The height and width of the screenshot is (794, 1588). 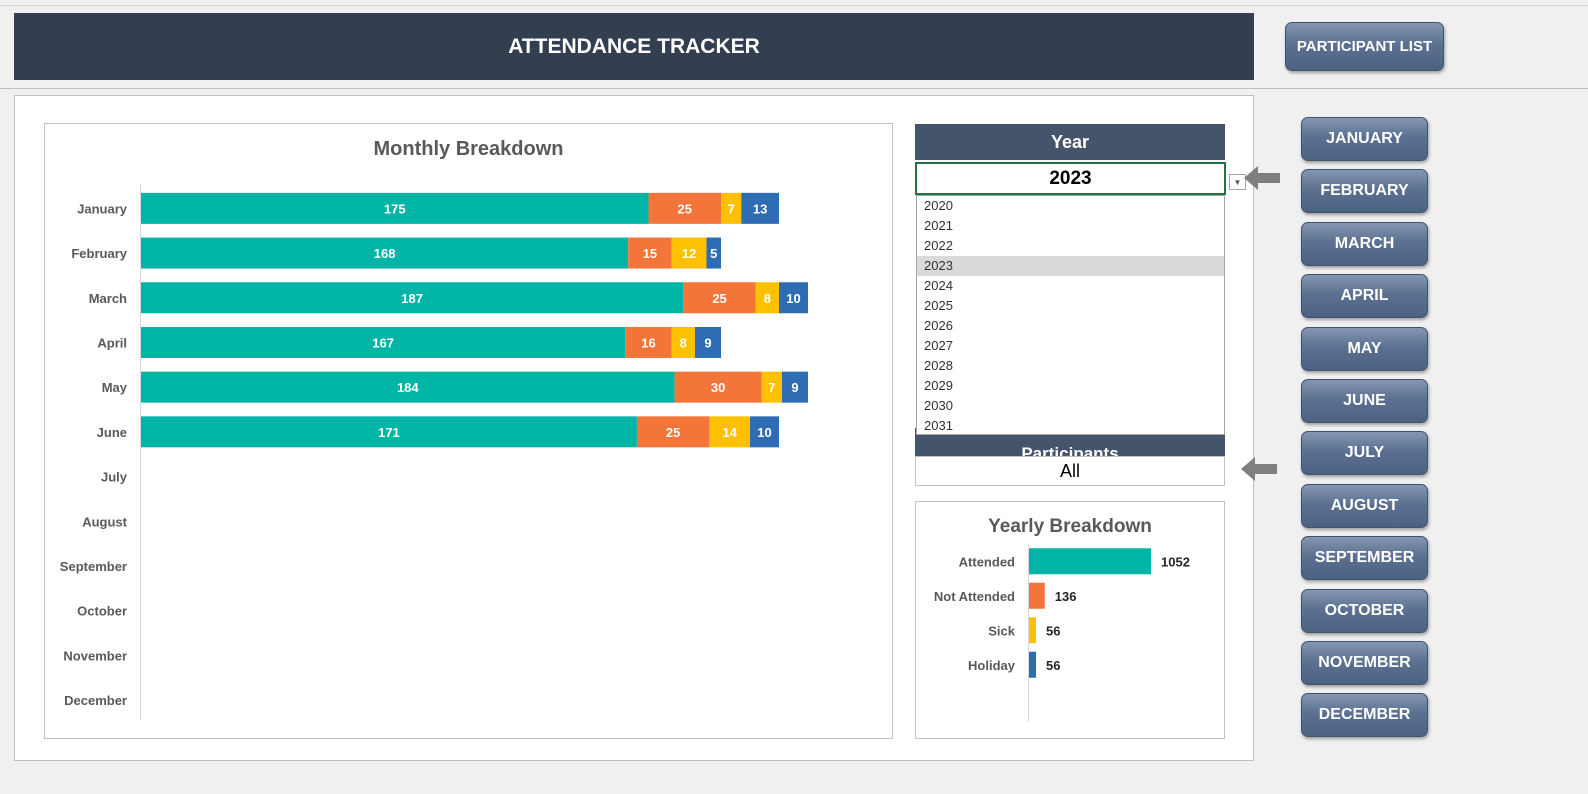 What do you see at coordinates (1364, 715) in the screenshot?
I see `month-button-december: DECEMBER` at bounding box center [1364, 715].